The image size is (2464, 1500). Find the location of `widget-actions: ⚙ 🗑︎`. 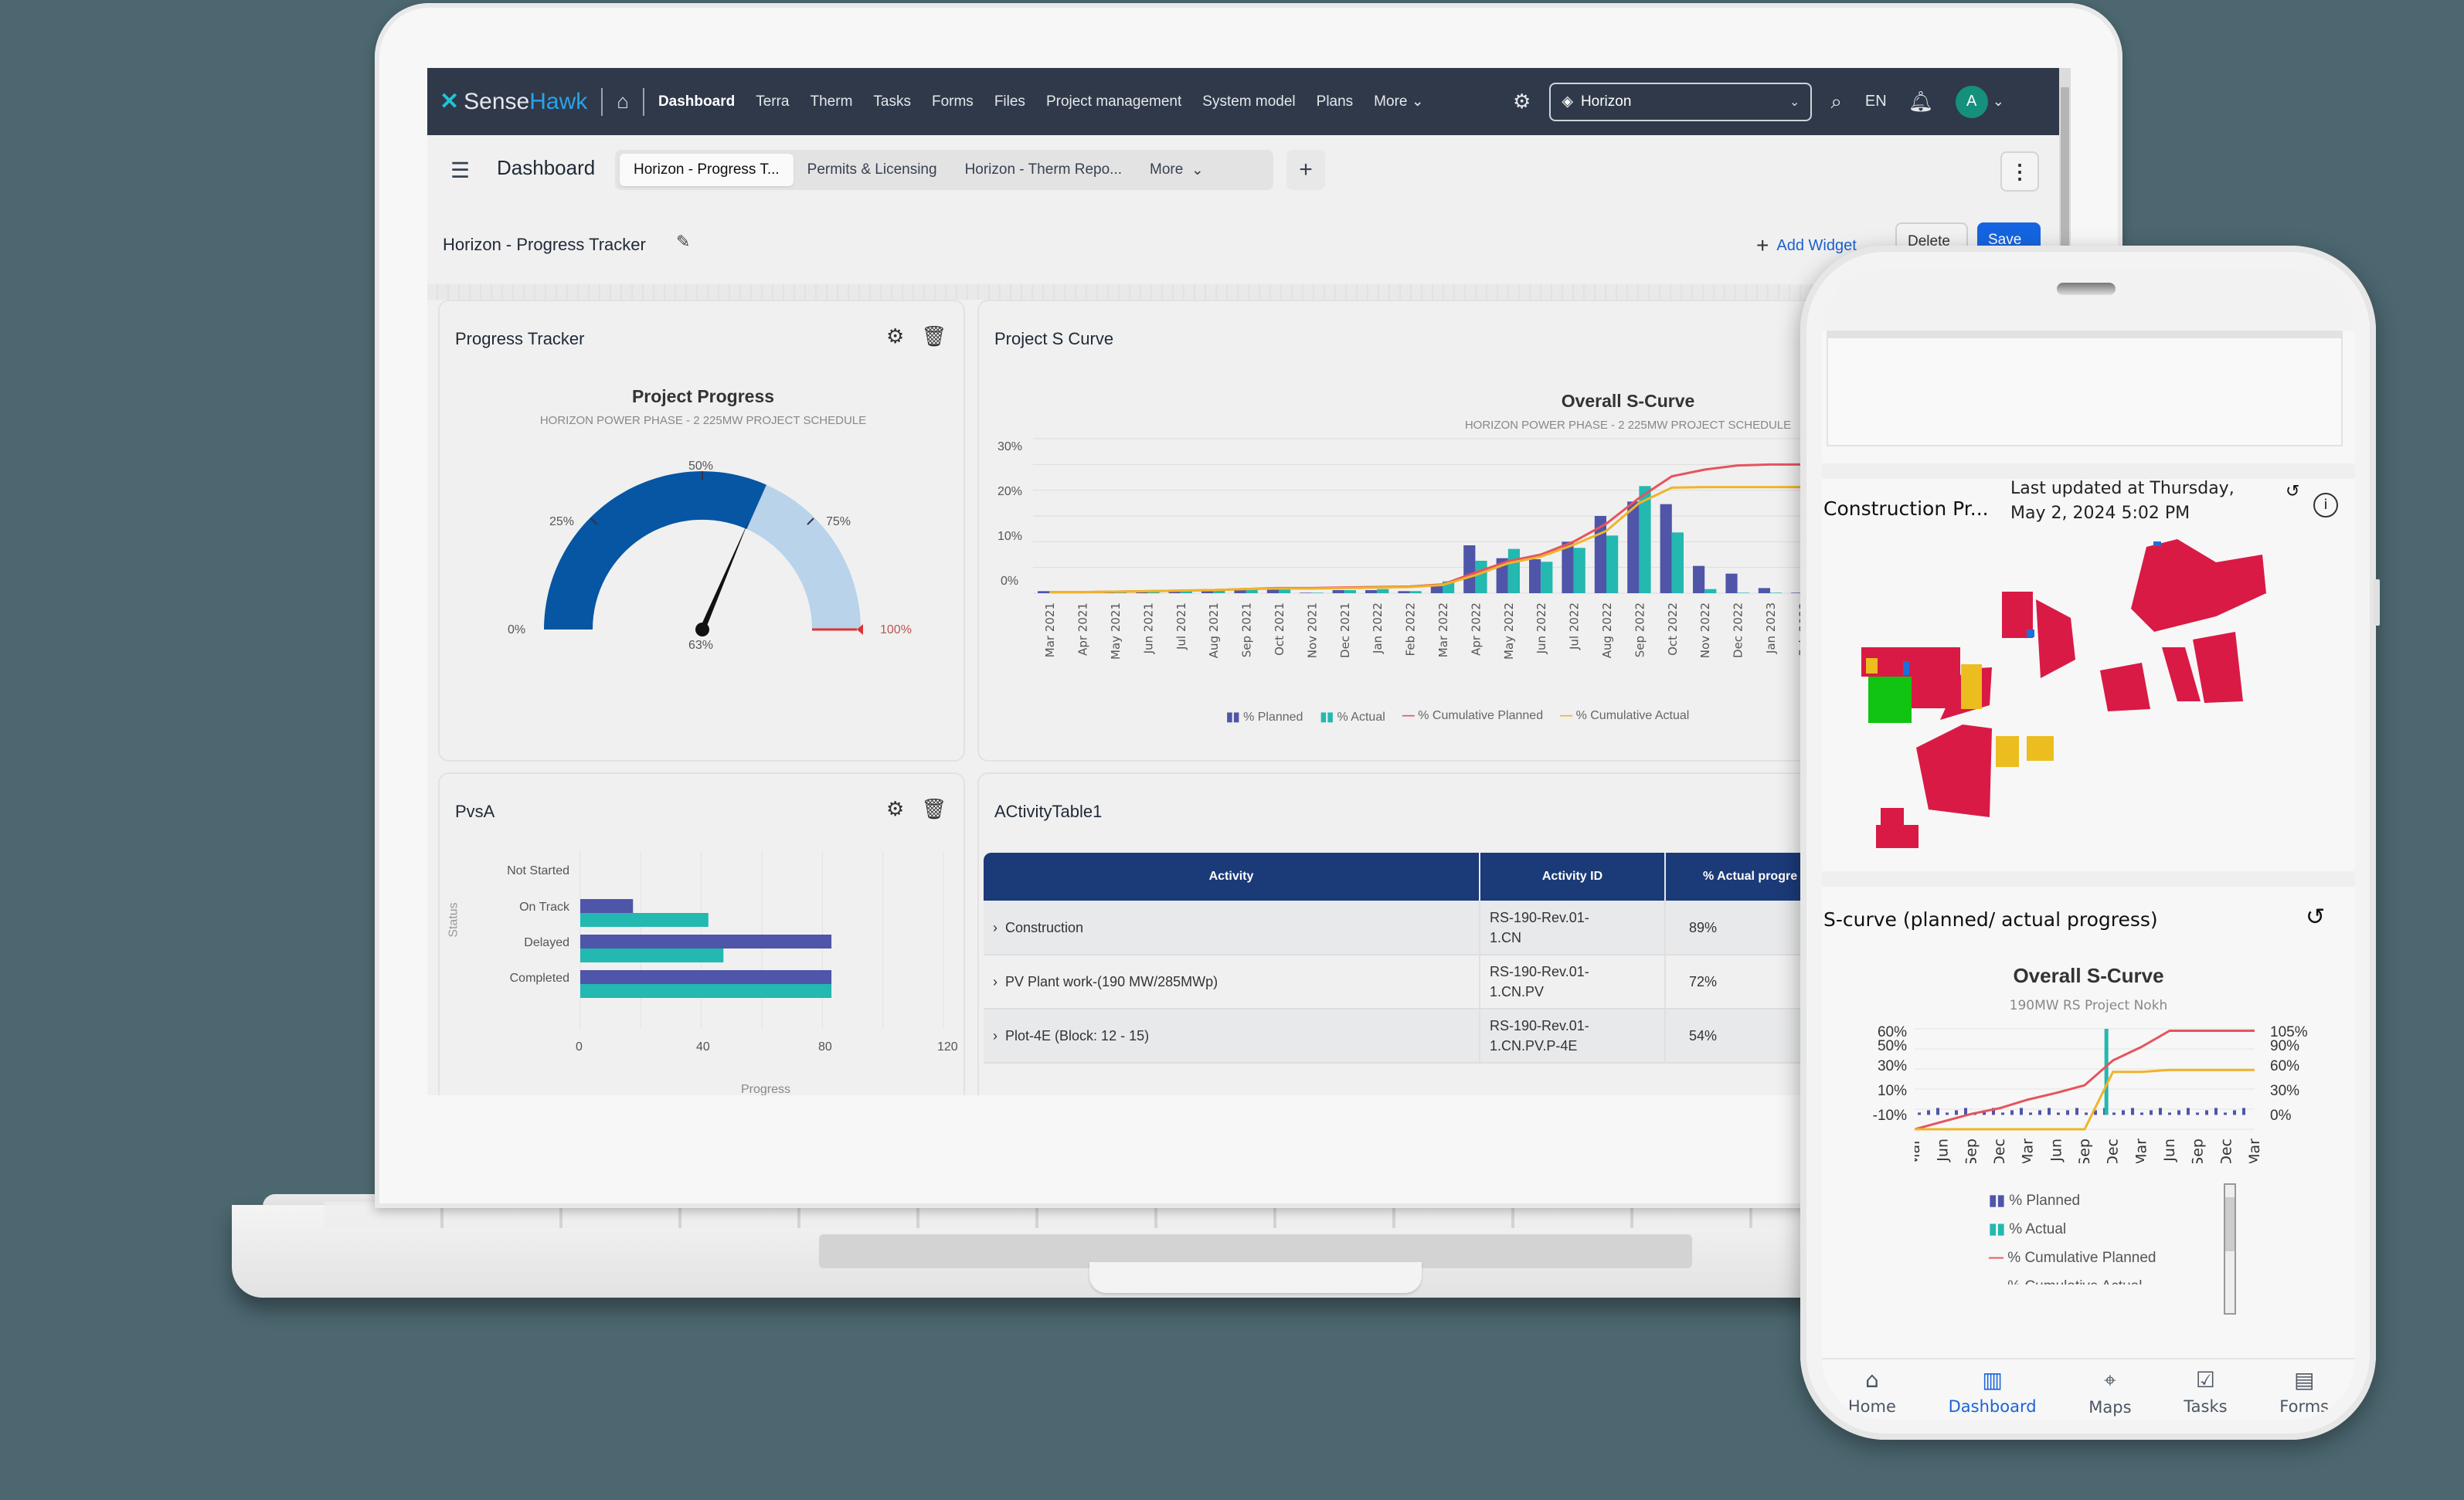

widget-actions: ⚙ 🗑︎ is located at coordinates (916, 809).